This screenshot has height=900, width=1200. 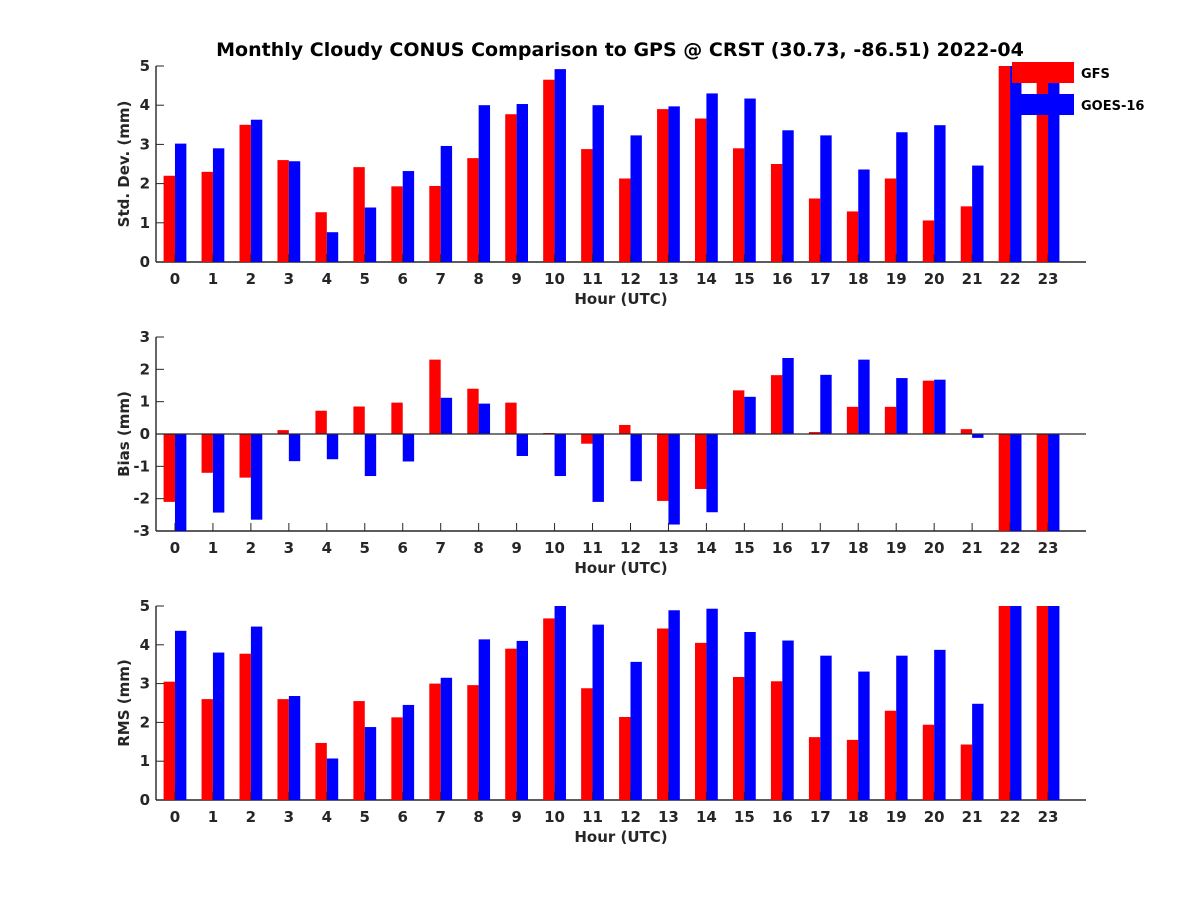 I want to click on y-axis-label: RMS (mm), so click(x=124, y=702).